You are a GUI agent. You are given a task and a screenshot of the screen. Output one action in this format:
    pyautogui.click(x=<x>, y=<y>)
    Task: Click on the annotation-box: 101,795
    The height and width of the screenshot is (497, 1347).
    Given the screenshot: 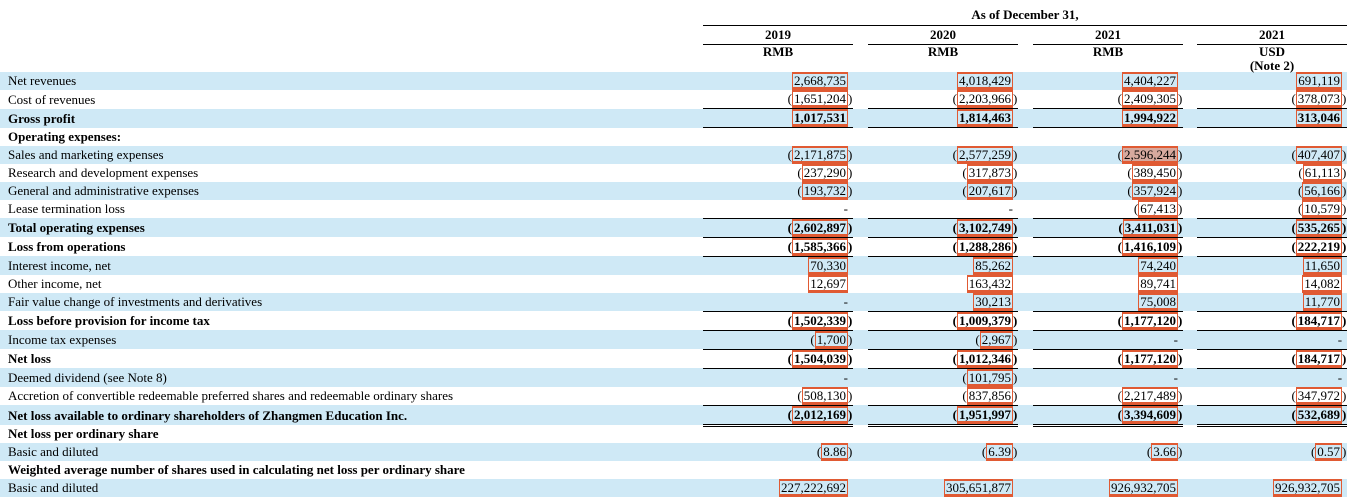 What is the action you would take?
    pyautogui.click(x=989, y=377)
    